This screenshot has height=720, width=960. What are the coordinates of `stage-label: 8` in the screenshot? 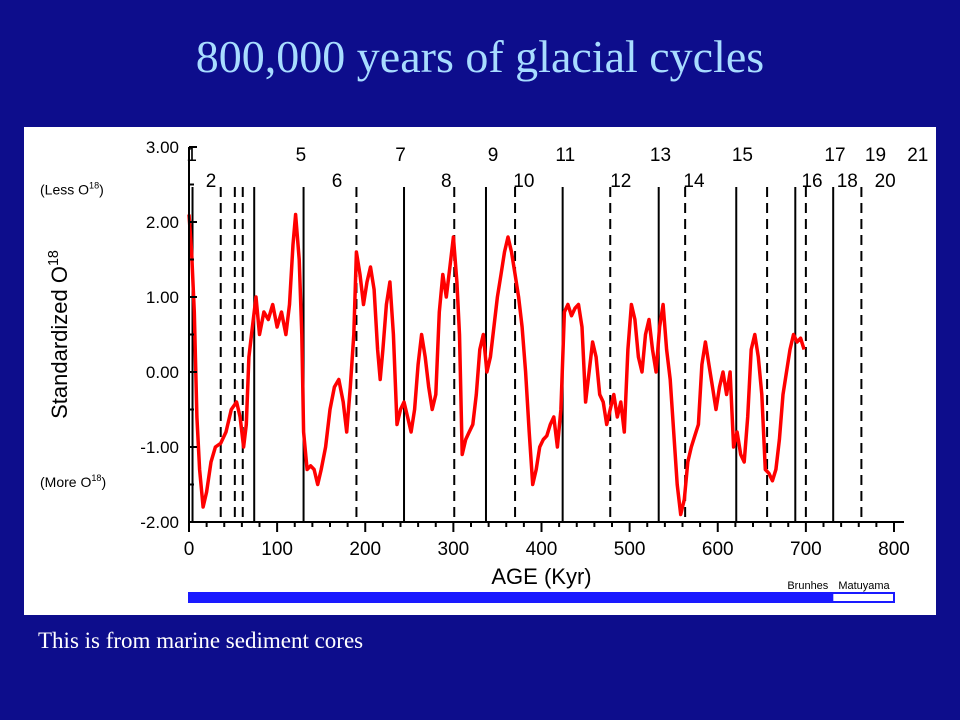 It's located at (446, 181).